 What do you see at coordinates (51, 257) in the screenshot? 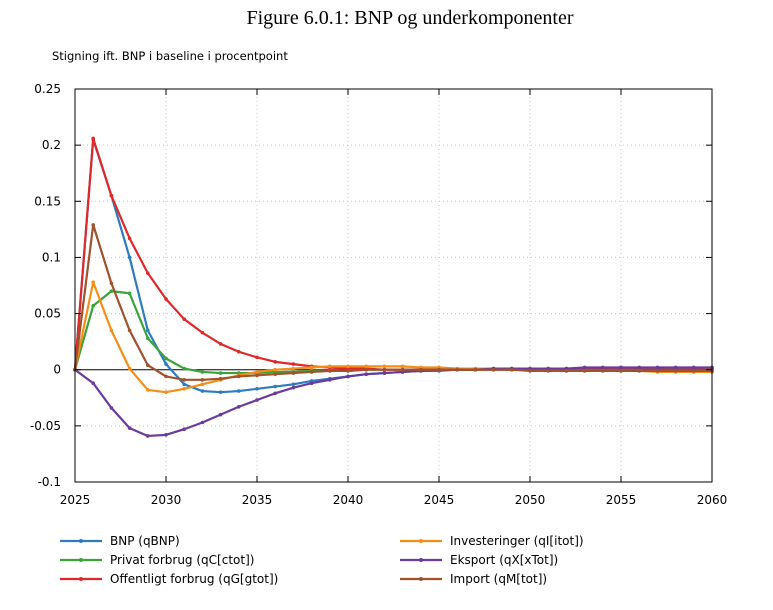
I see `y-tick-label: 0.1` at bounding box center [51, 257].